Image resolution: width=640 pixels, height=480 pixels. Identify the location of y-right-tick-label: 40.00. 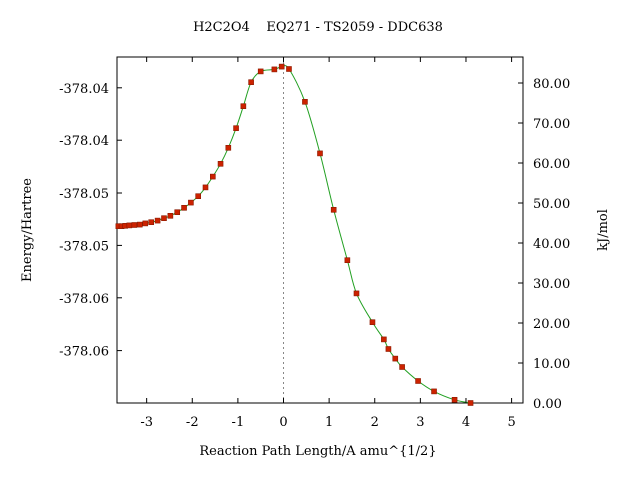
(551, 244).